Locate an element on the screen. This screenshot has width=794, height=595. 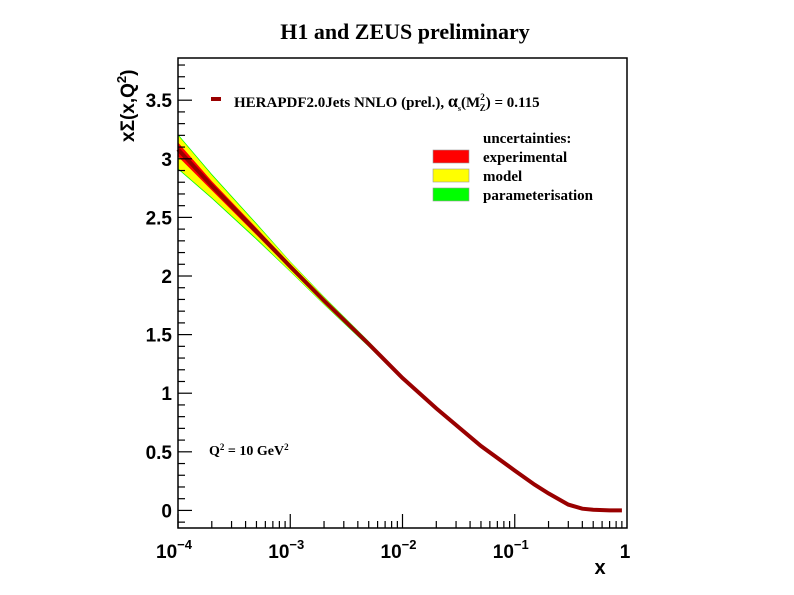
y-axis-label-close: ) is located at coordinates (128, 73).